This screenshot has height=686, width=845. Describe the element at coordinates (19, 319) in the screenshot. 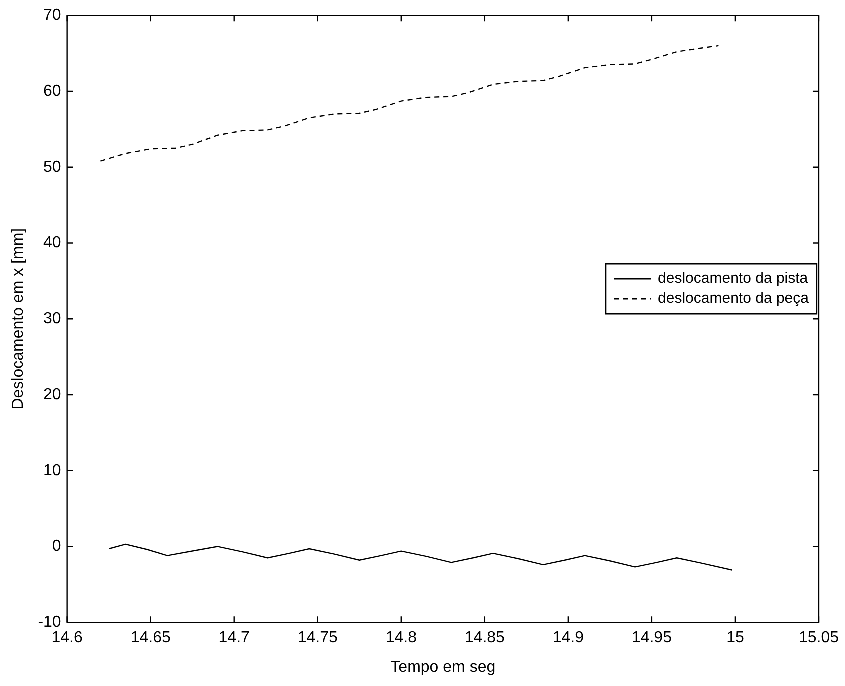

I see `y-axis-title: Deslocamento em x [mm]` at that location.